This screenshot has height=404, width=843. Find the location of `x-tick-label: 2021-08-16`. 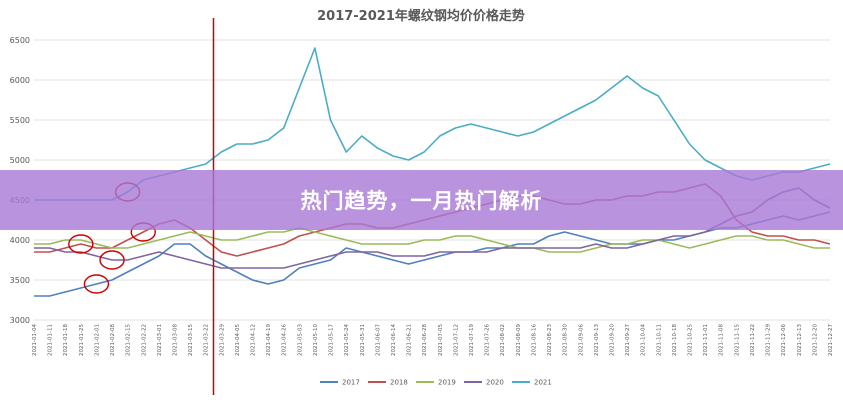

x-tick-label: 2021-08-16 is located at coordinates (534, 340).